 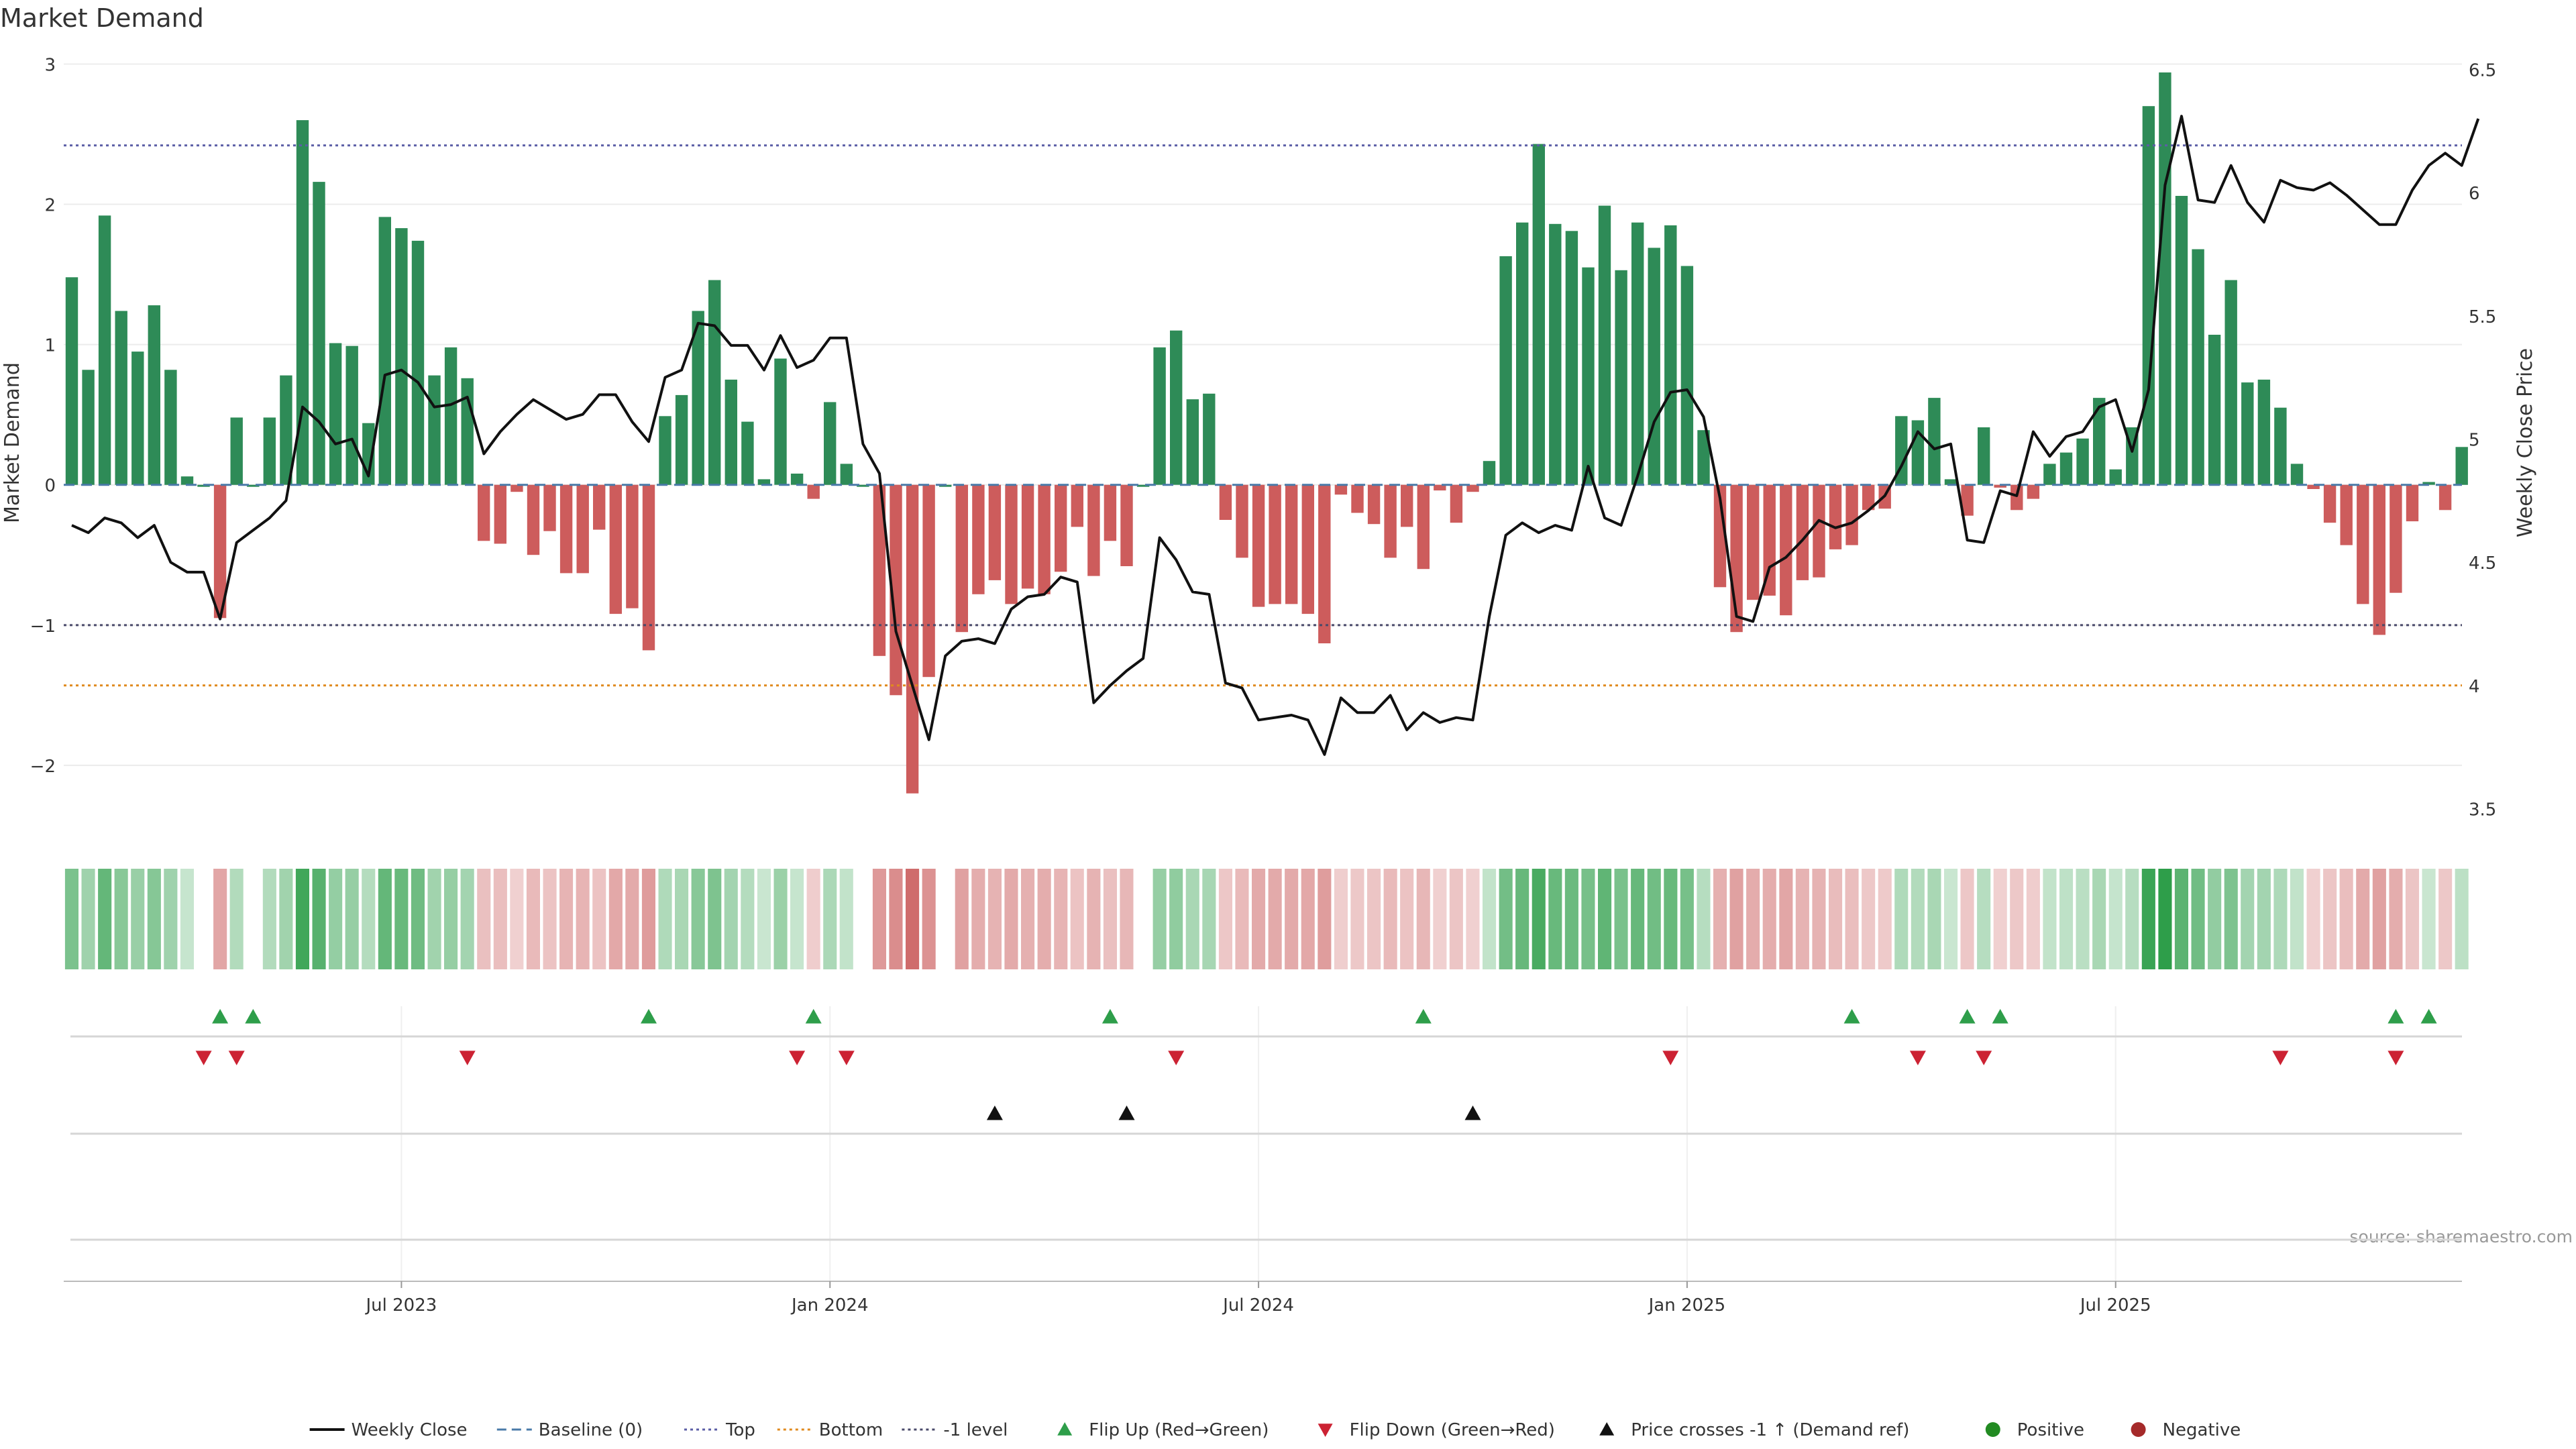 I want to click on legend-swatch-triangle, so click(x=1325, y=1430).